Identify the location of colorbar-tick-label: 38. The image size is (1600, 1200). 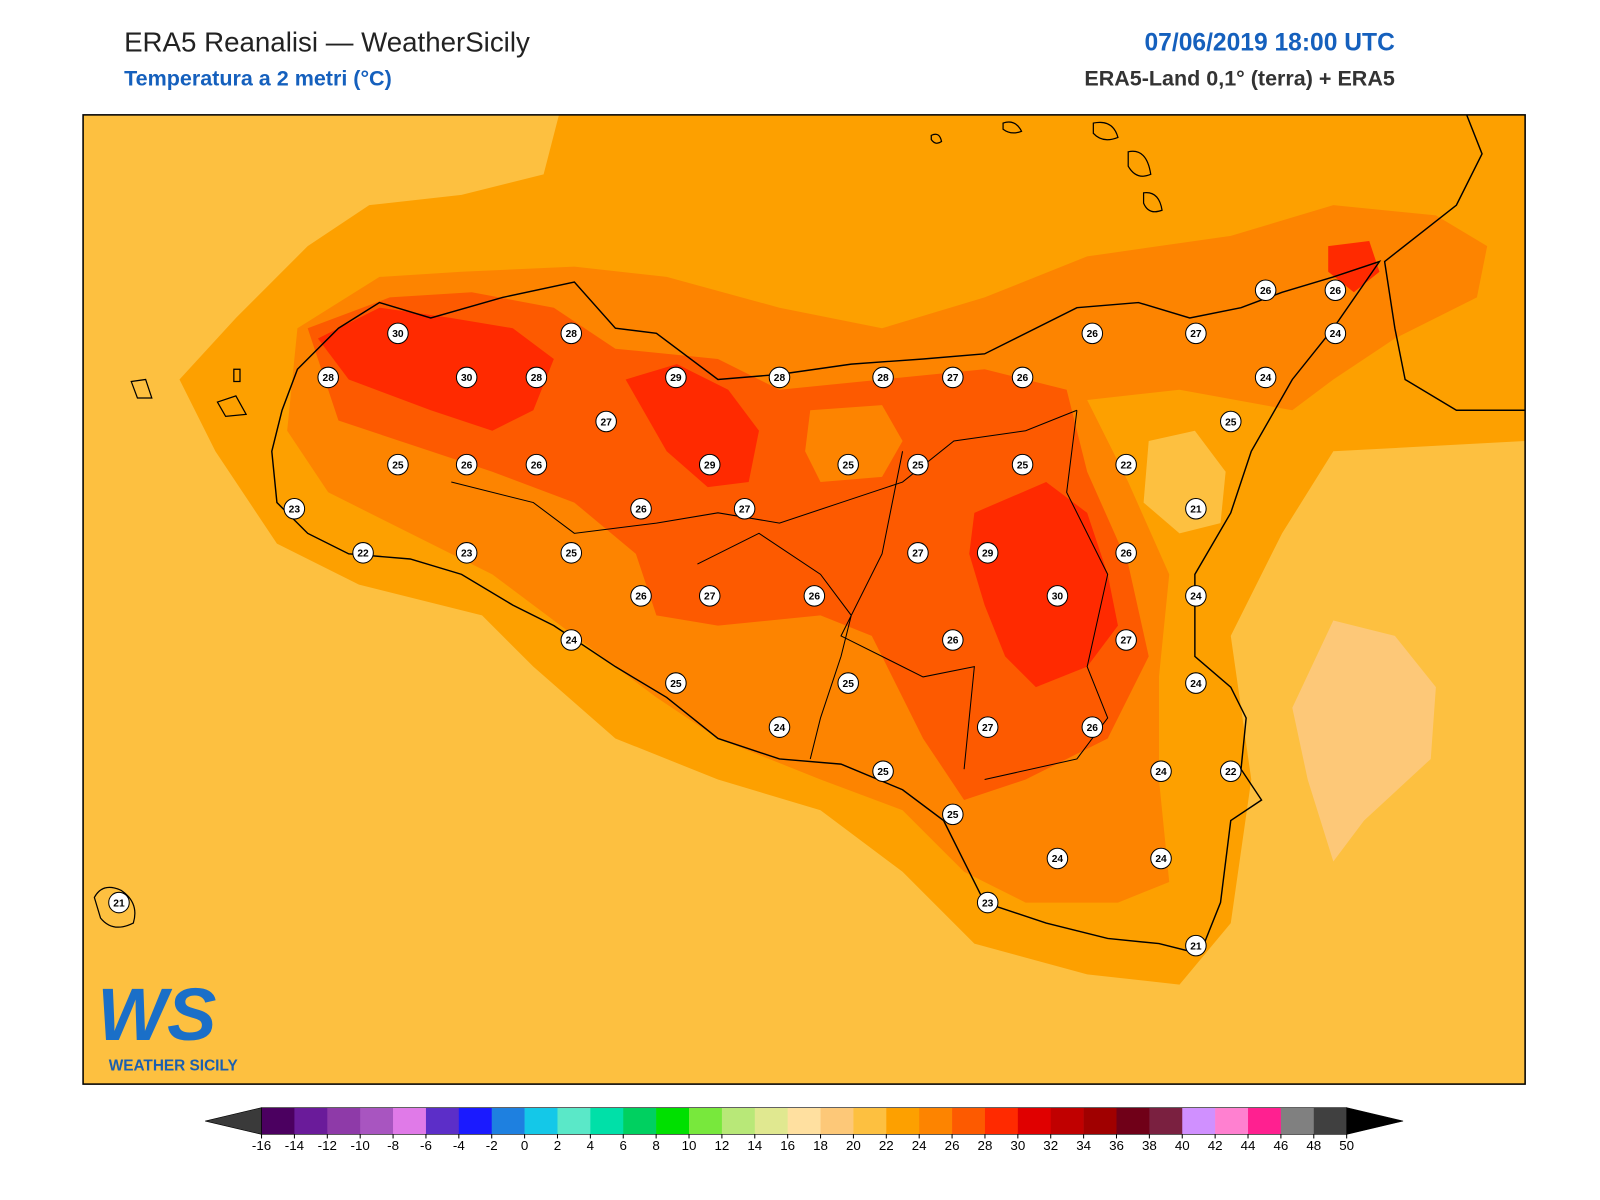
(1149, 1145).